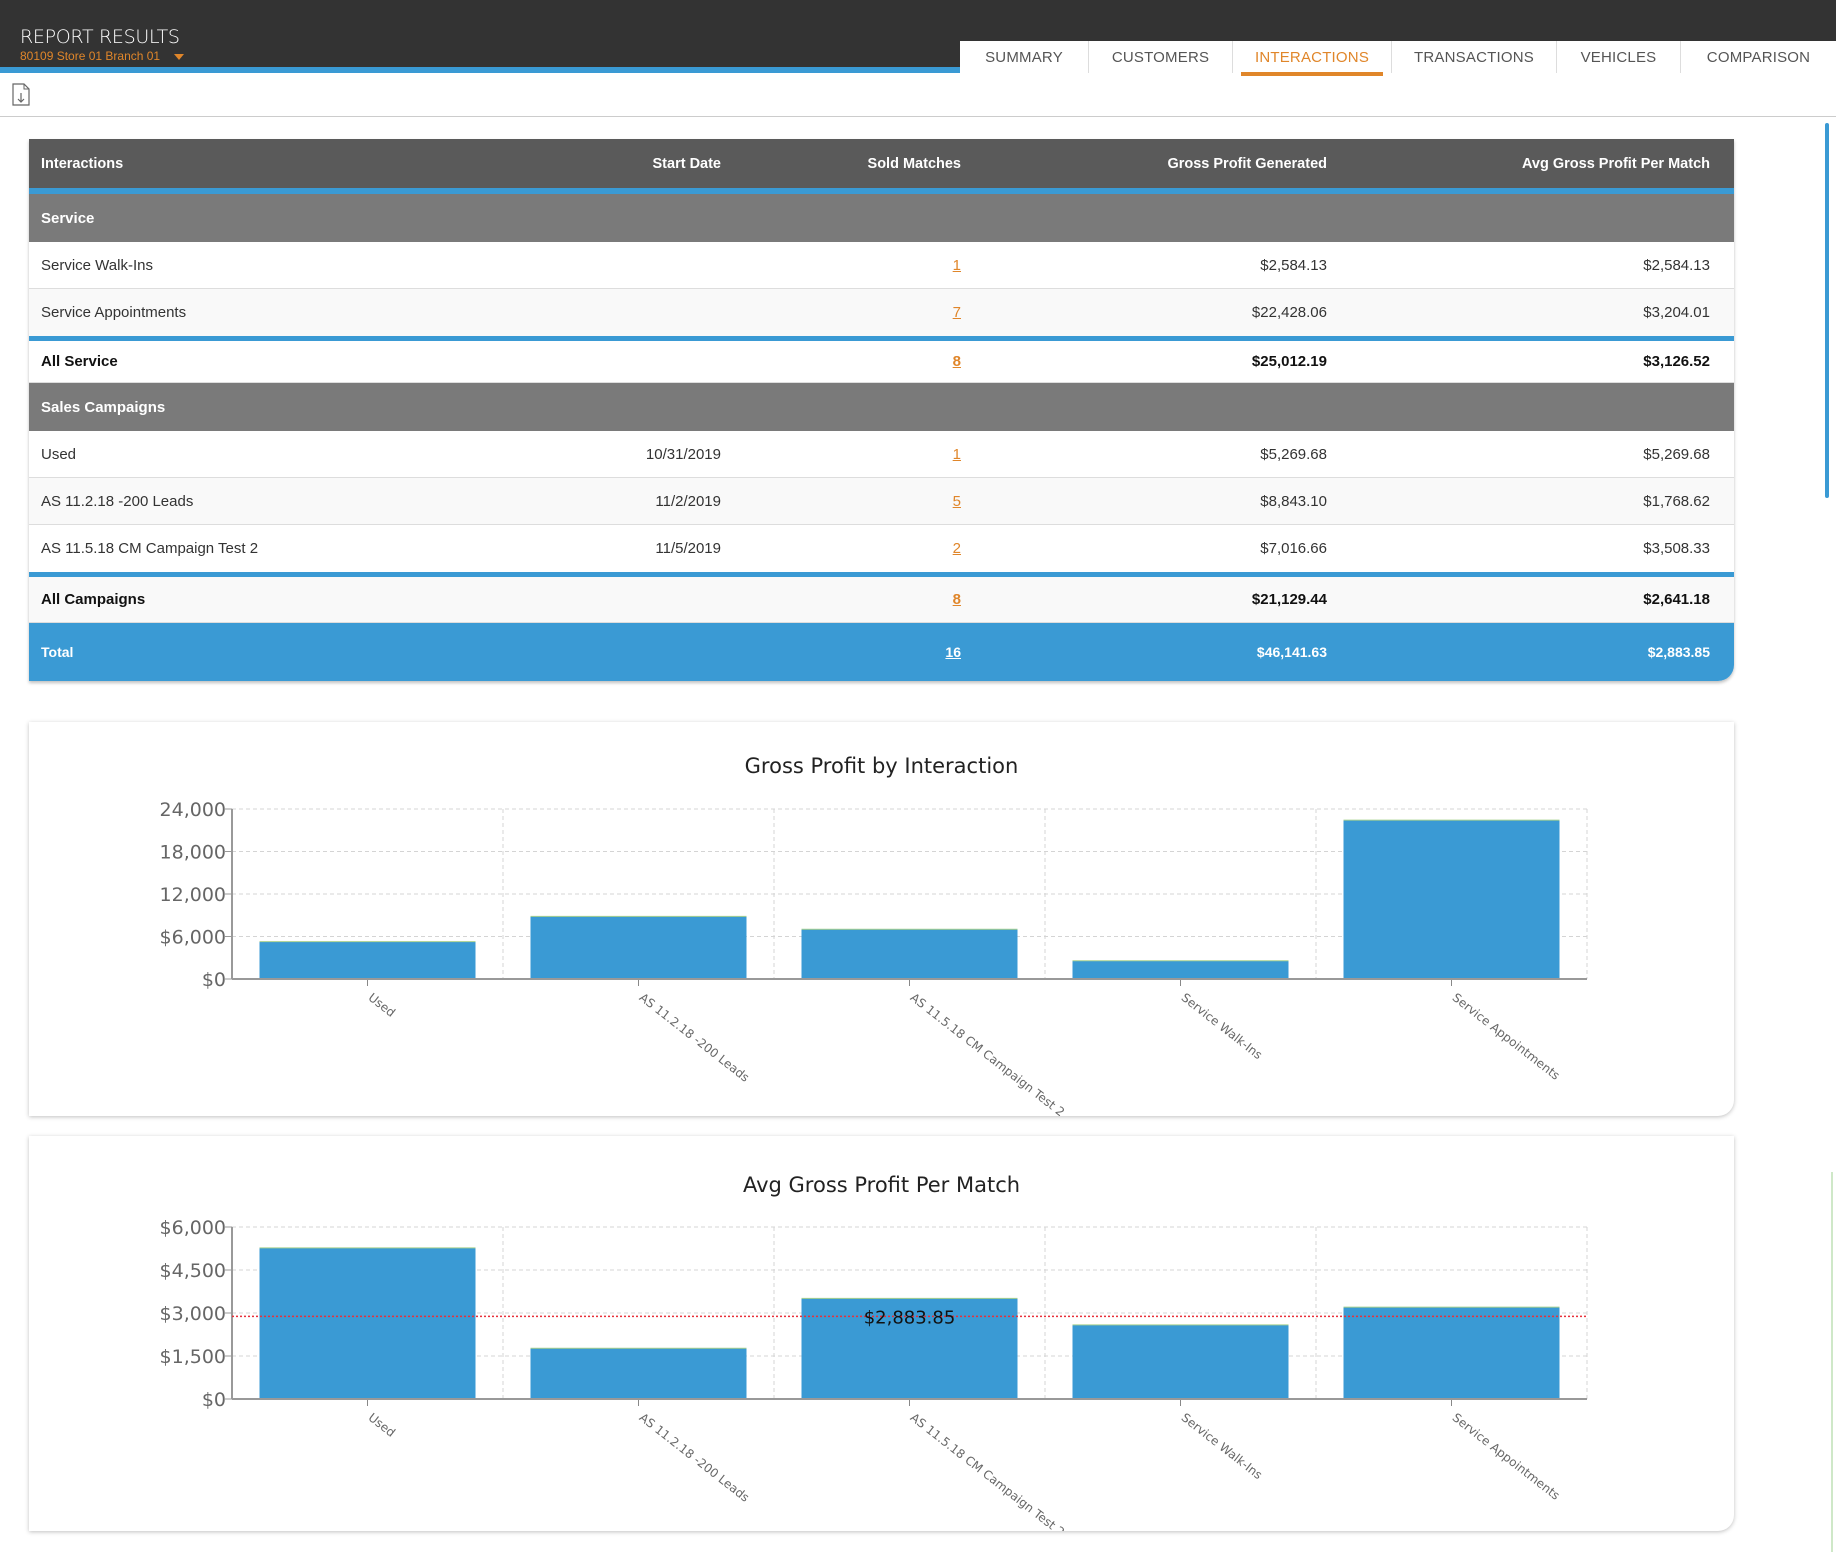 The image size is (1836, 1566). What do you see at coordinates (1222, 1026) in the screenshot?
I see `x-tick-label: Service Walk-Ins` at bounding box center [1222, 1026].